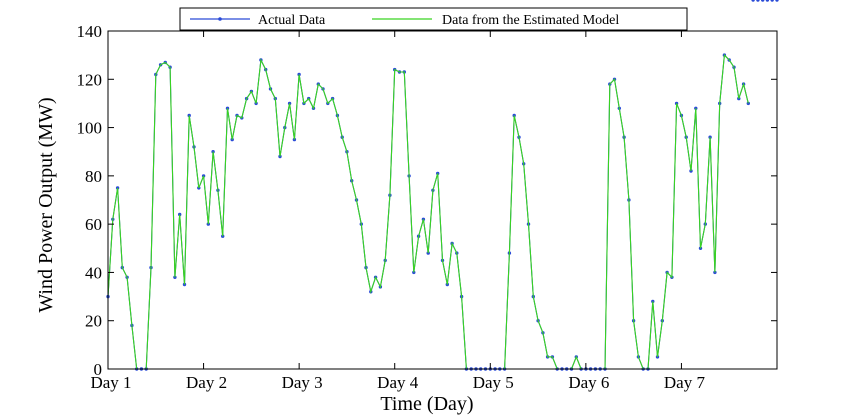 This screenshot has width=858, height=415. Describe the element at coordinates (588, 382) in the screenshot. I see `x-tick-label: Day 6` at that location.